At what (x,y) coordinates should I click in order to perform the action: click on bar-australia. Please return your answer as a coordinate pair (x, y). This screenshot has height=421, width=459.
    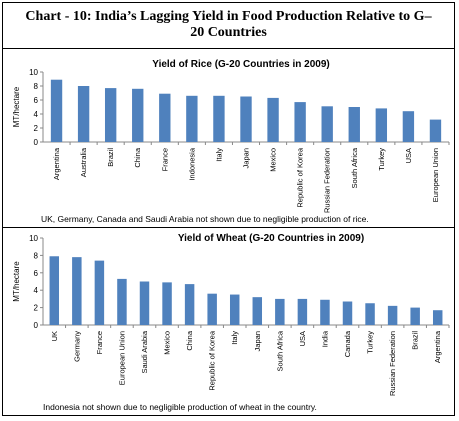
    Looking at the image, I should click on (83, 114).